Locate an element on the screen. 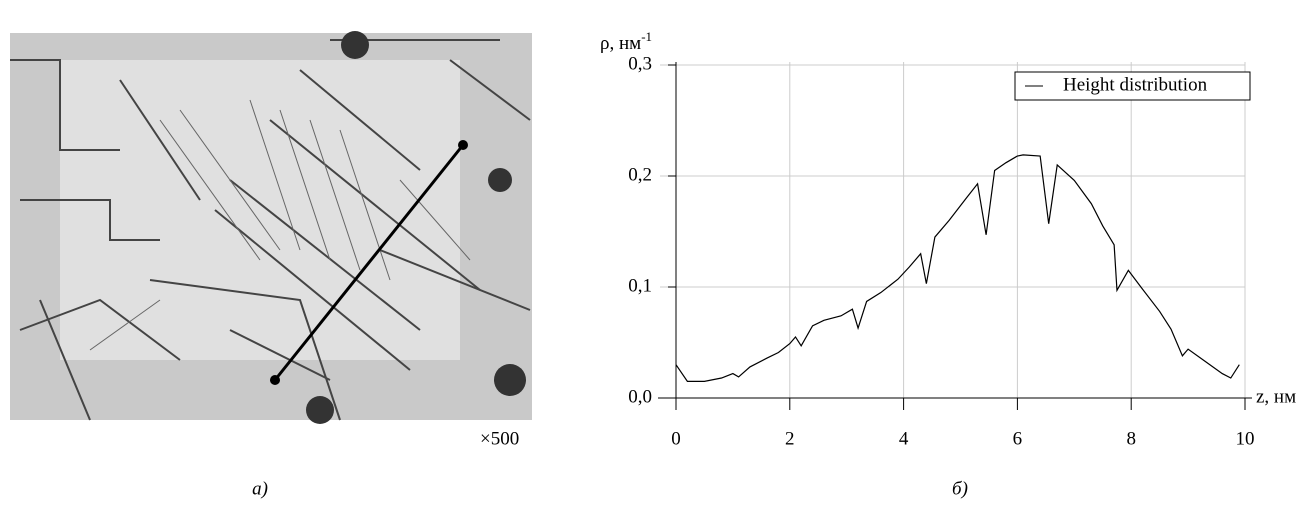  x-tick-label: 6 is located at coordinates (1018, 438).